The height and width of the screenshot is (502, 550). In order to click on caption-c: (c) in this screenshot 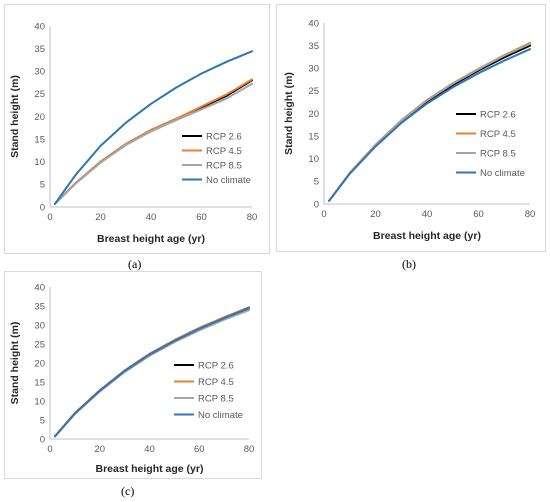, I will do `click(128, 491)`.